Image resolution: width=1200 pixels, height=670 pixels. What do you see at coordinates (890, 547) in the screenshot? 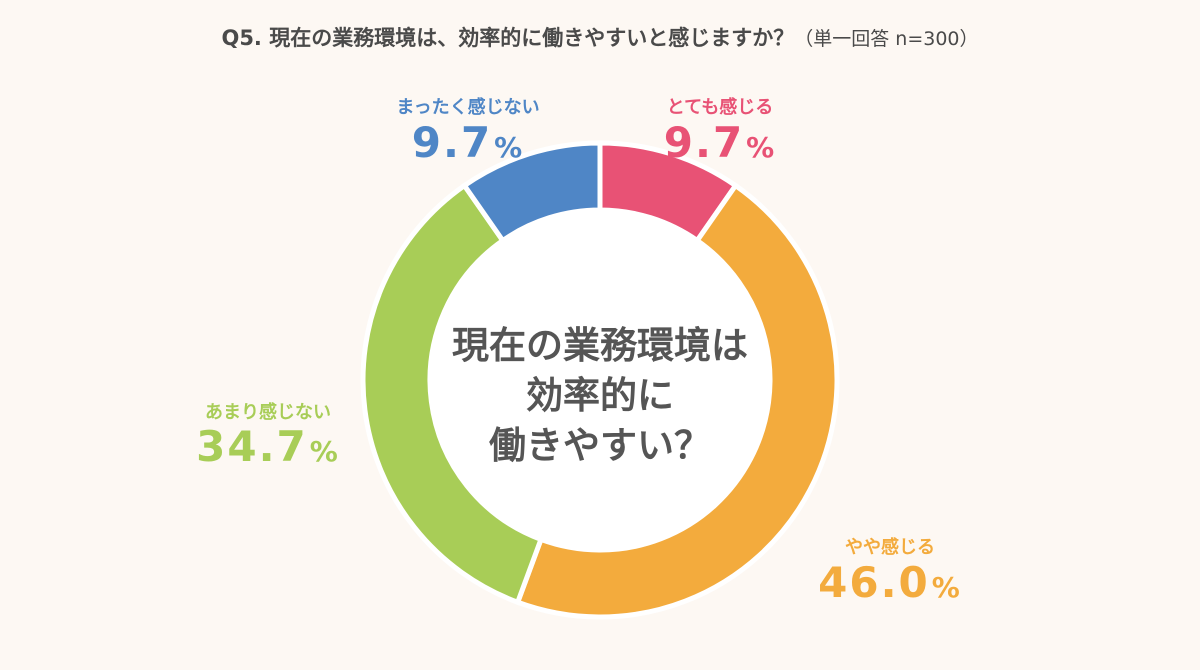
I see `label-somewhat: やや感じる` at bounding box center [890, 547].